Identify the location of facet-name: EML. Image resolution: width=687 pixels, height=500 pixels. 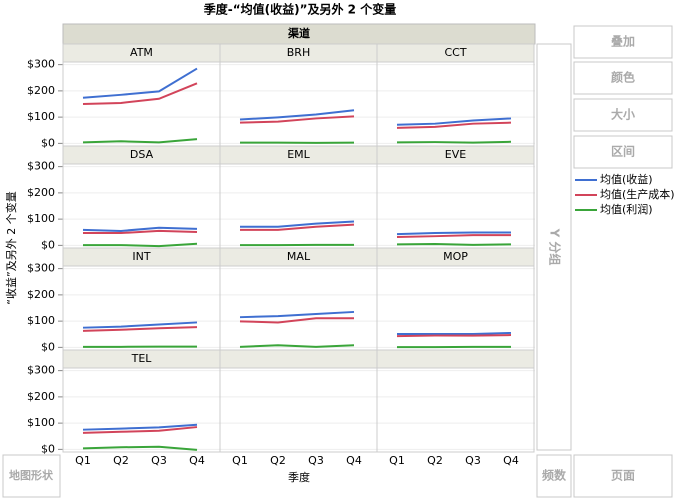
(298, 154).